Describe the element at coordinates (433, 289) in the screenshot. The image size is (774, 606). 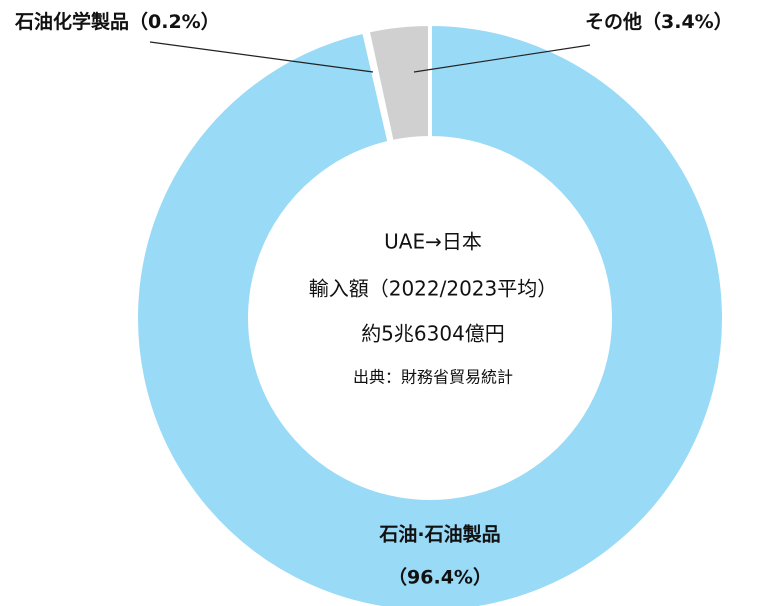
I see `annotation: 輸入額（2022/2023平均）` at that location.